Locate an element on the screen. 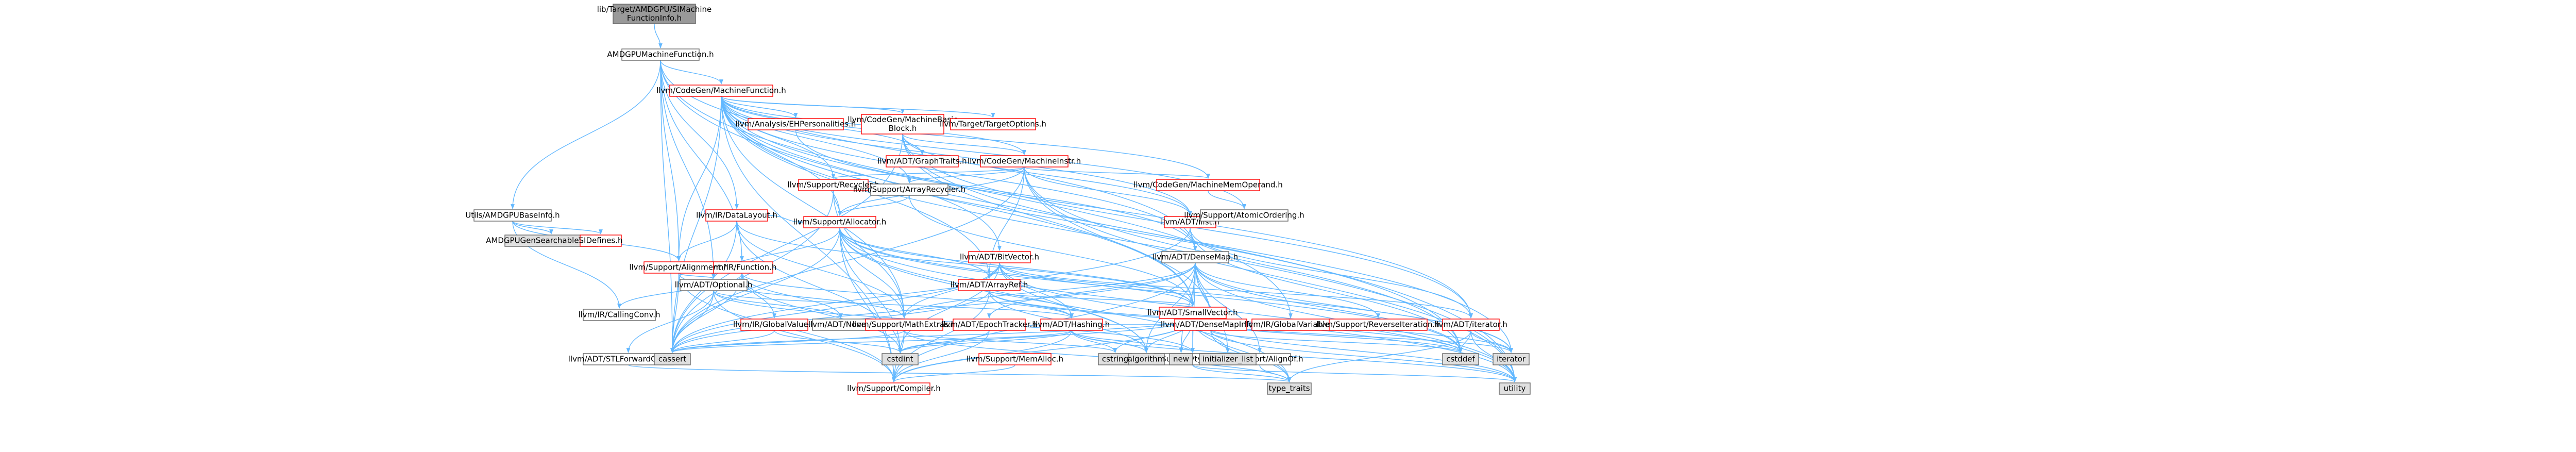 The height and width of the screenshot is (452, 2576). include-node: llvm/Support/Allocator.h is located at coordinates (840, 222).